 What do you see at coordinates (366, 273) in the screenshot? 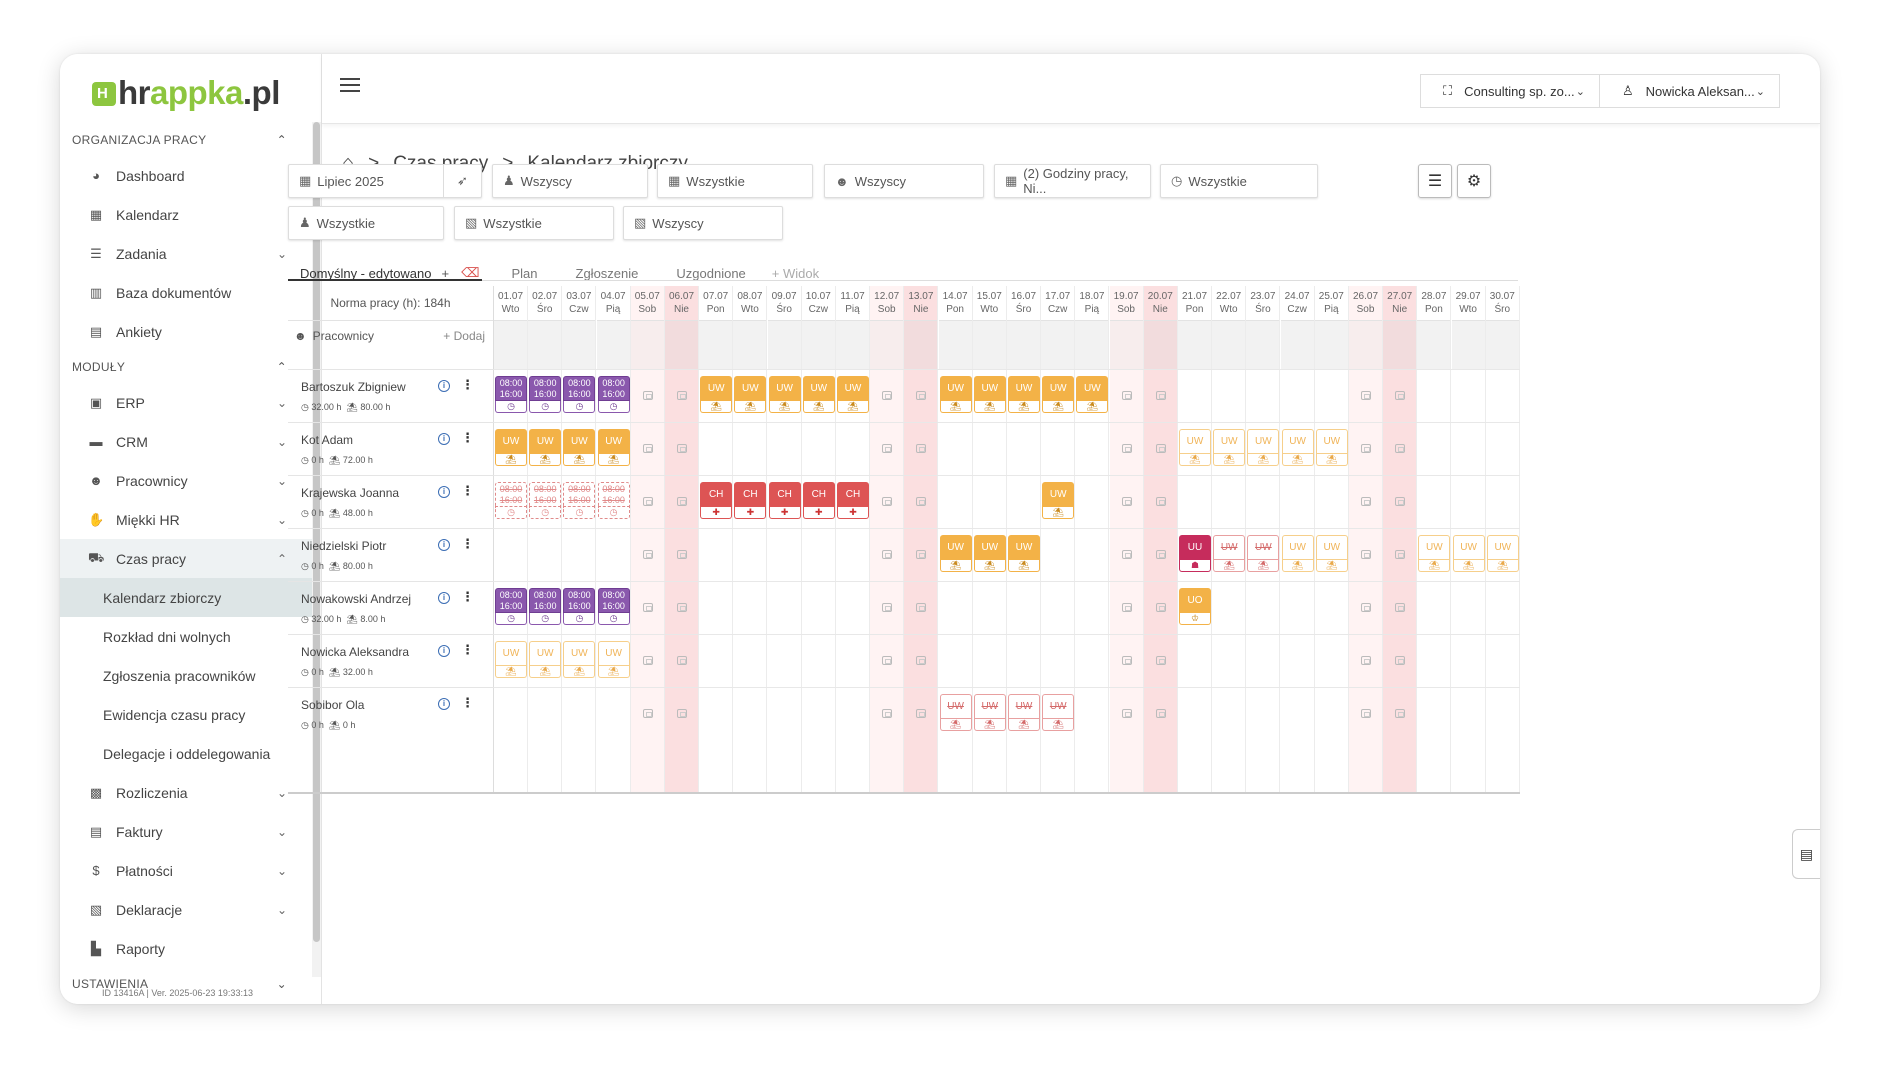
I see `tab-default: Domyślny - edytowano` at bounding box center [366, 273].